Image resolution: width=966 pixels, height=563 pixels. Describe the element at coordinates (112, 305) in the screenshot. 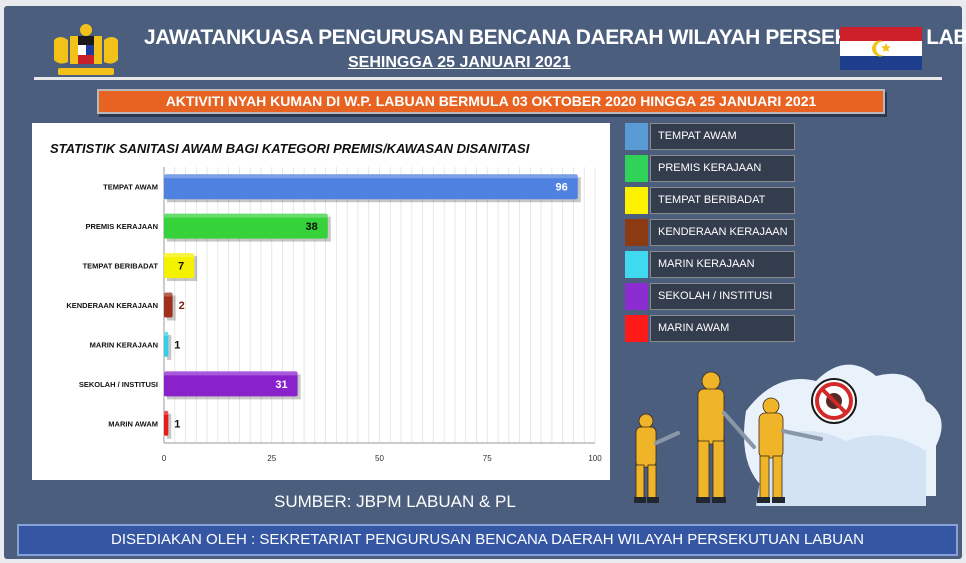

I see `category-label: KENDERAAN KERAJAAN` at that location.